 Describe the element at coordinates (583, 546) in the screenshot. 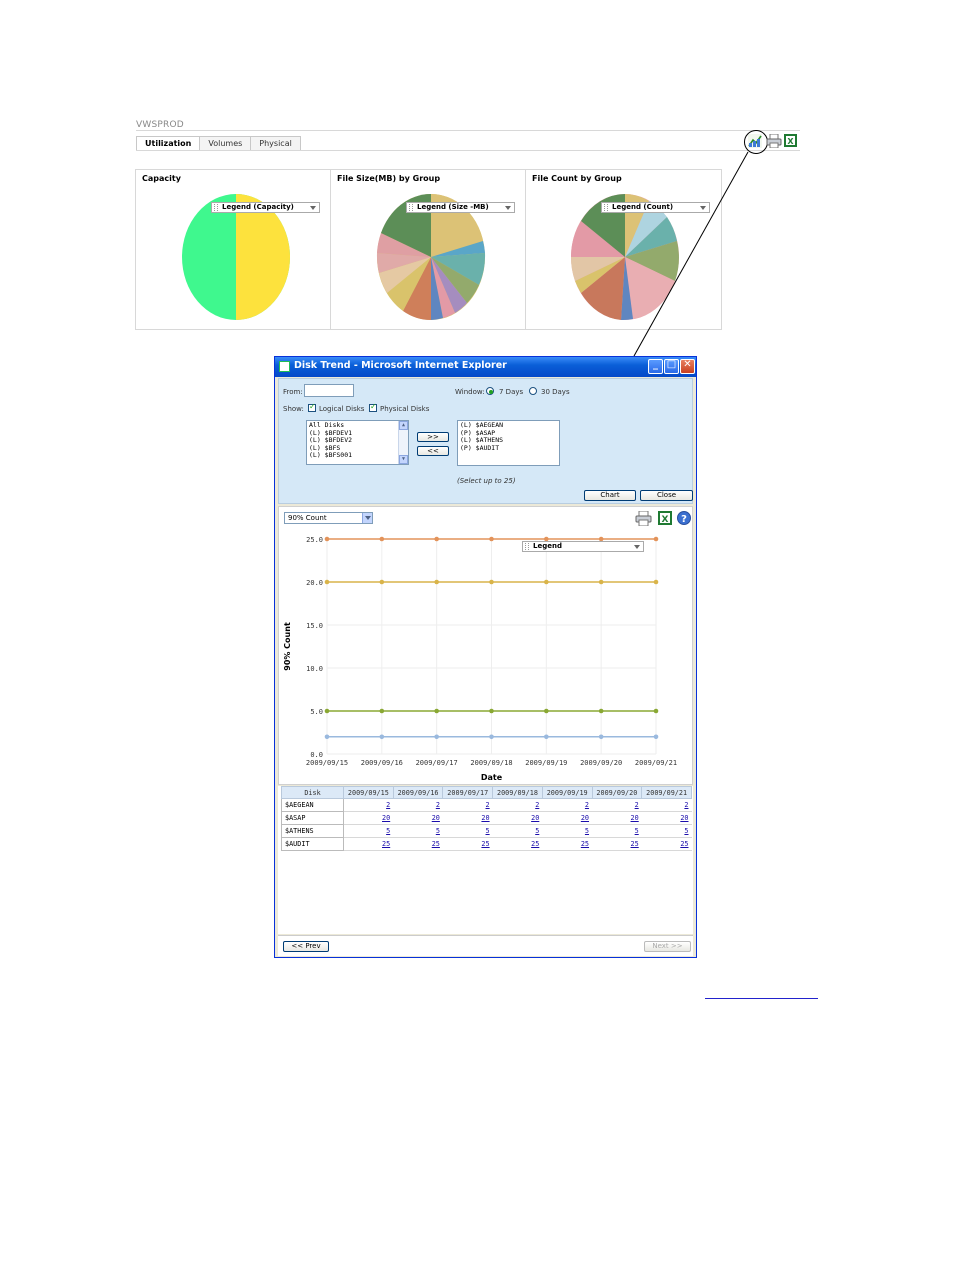

I see `chart-legend-dropdown: Legend` at that location.